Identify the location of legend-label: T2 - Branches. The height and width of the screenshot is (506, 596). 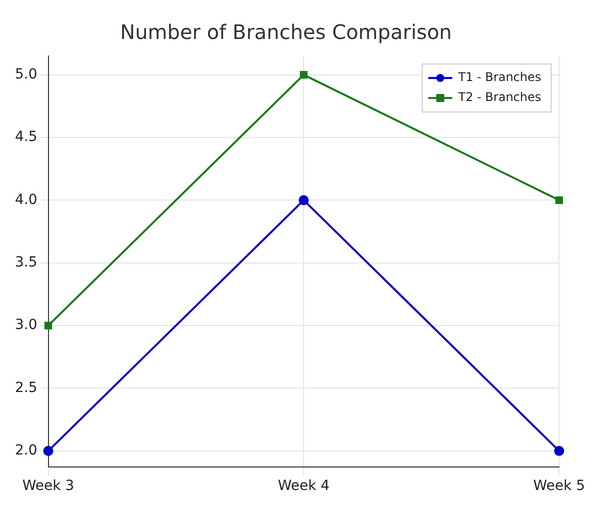
(499, 97).